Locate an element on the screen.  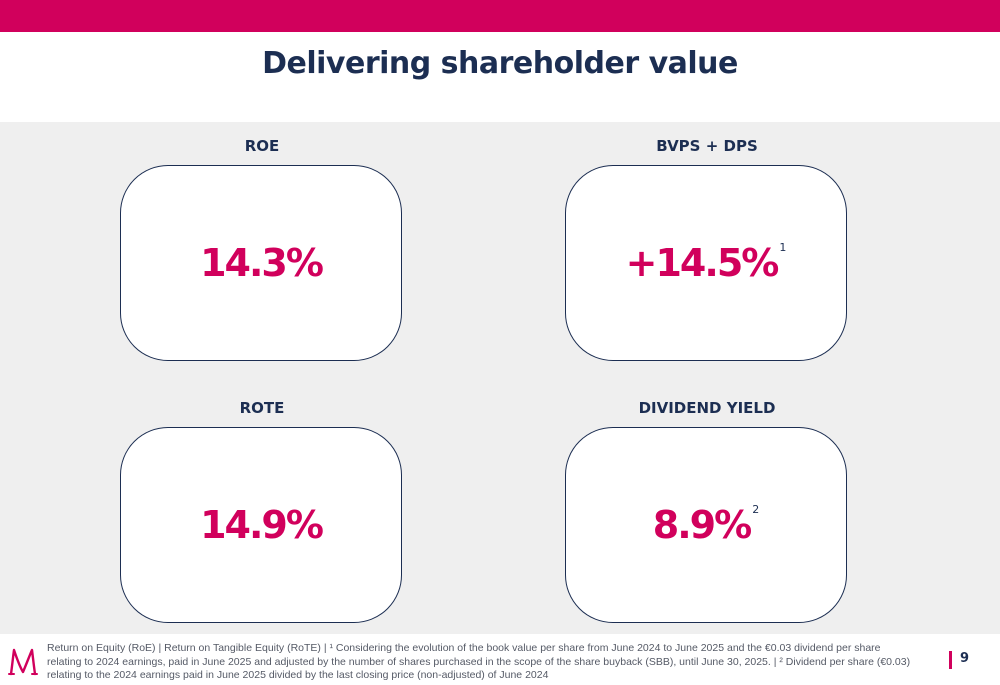
metric-value-dividend-yield-text: 8.9% is located at coordinates (702, 525).